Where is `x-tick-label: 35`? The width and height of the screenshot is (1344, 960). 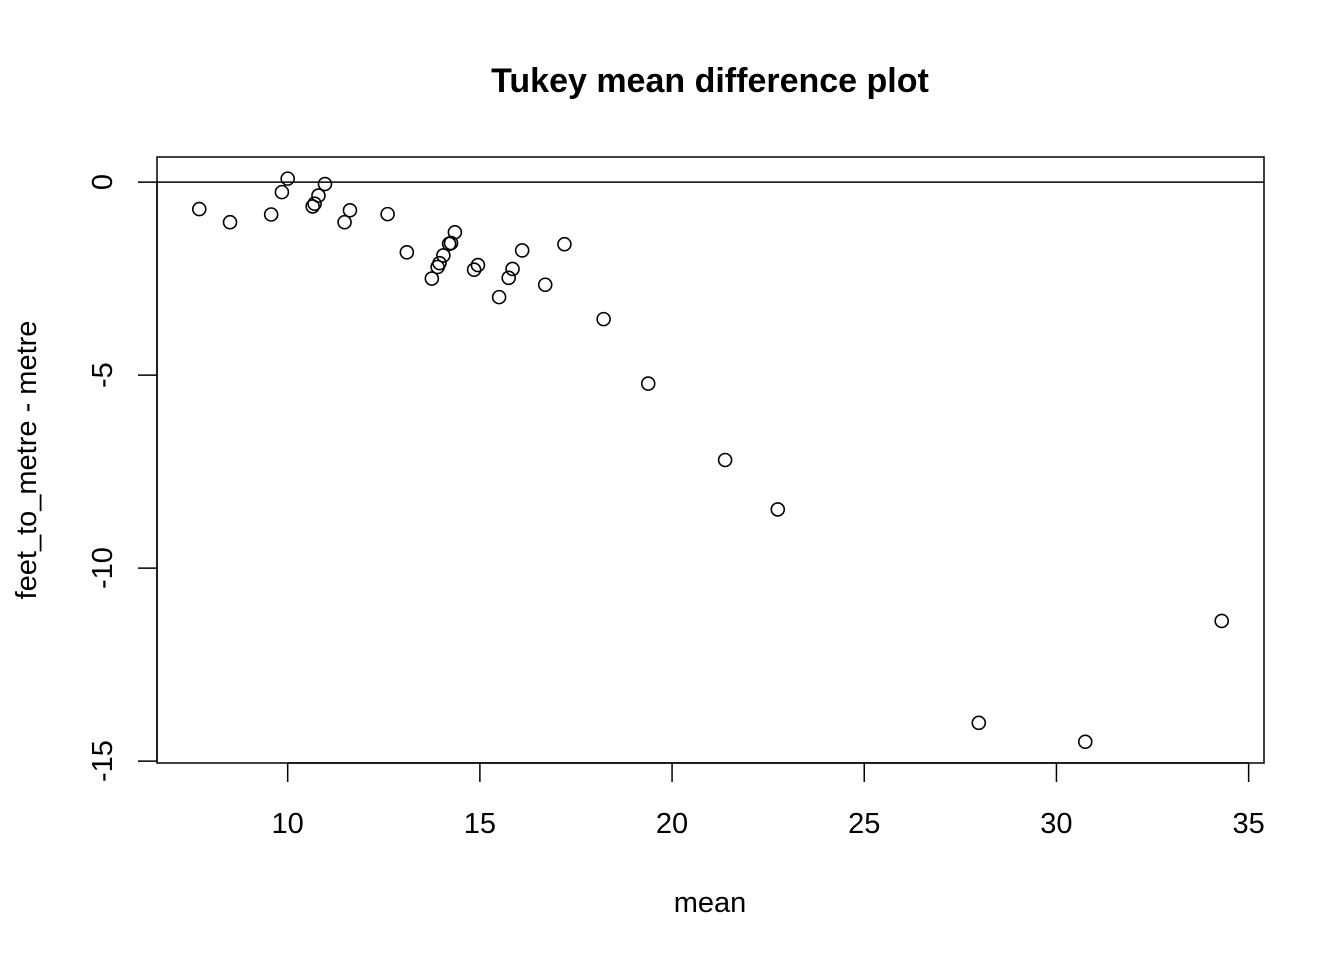 x-tick-label: 35 is located at coordinates (1248, 824).